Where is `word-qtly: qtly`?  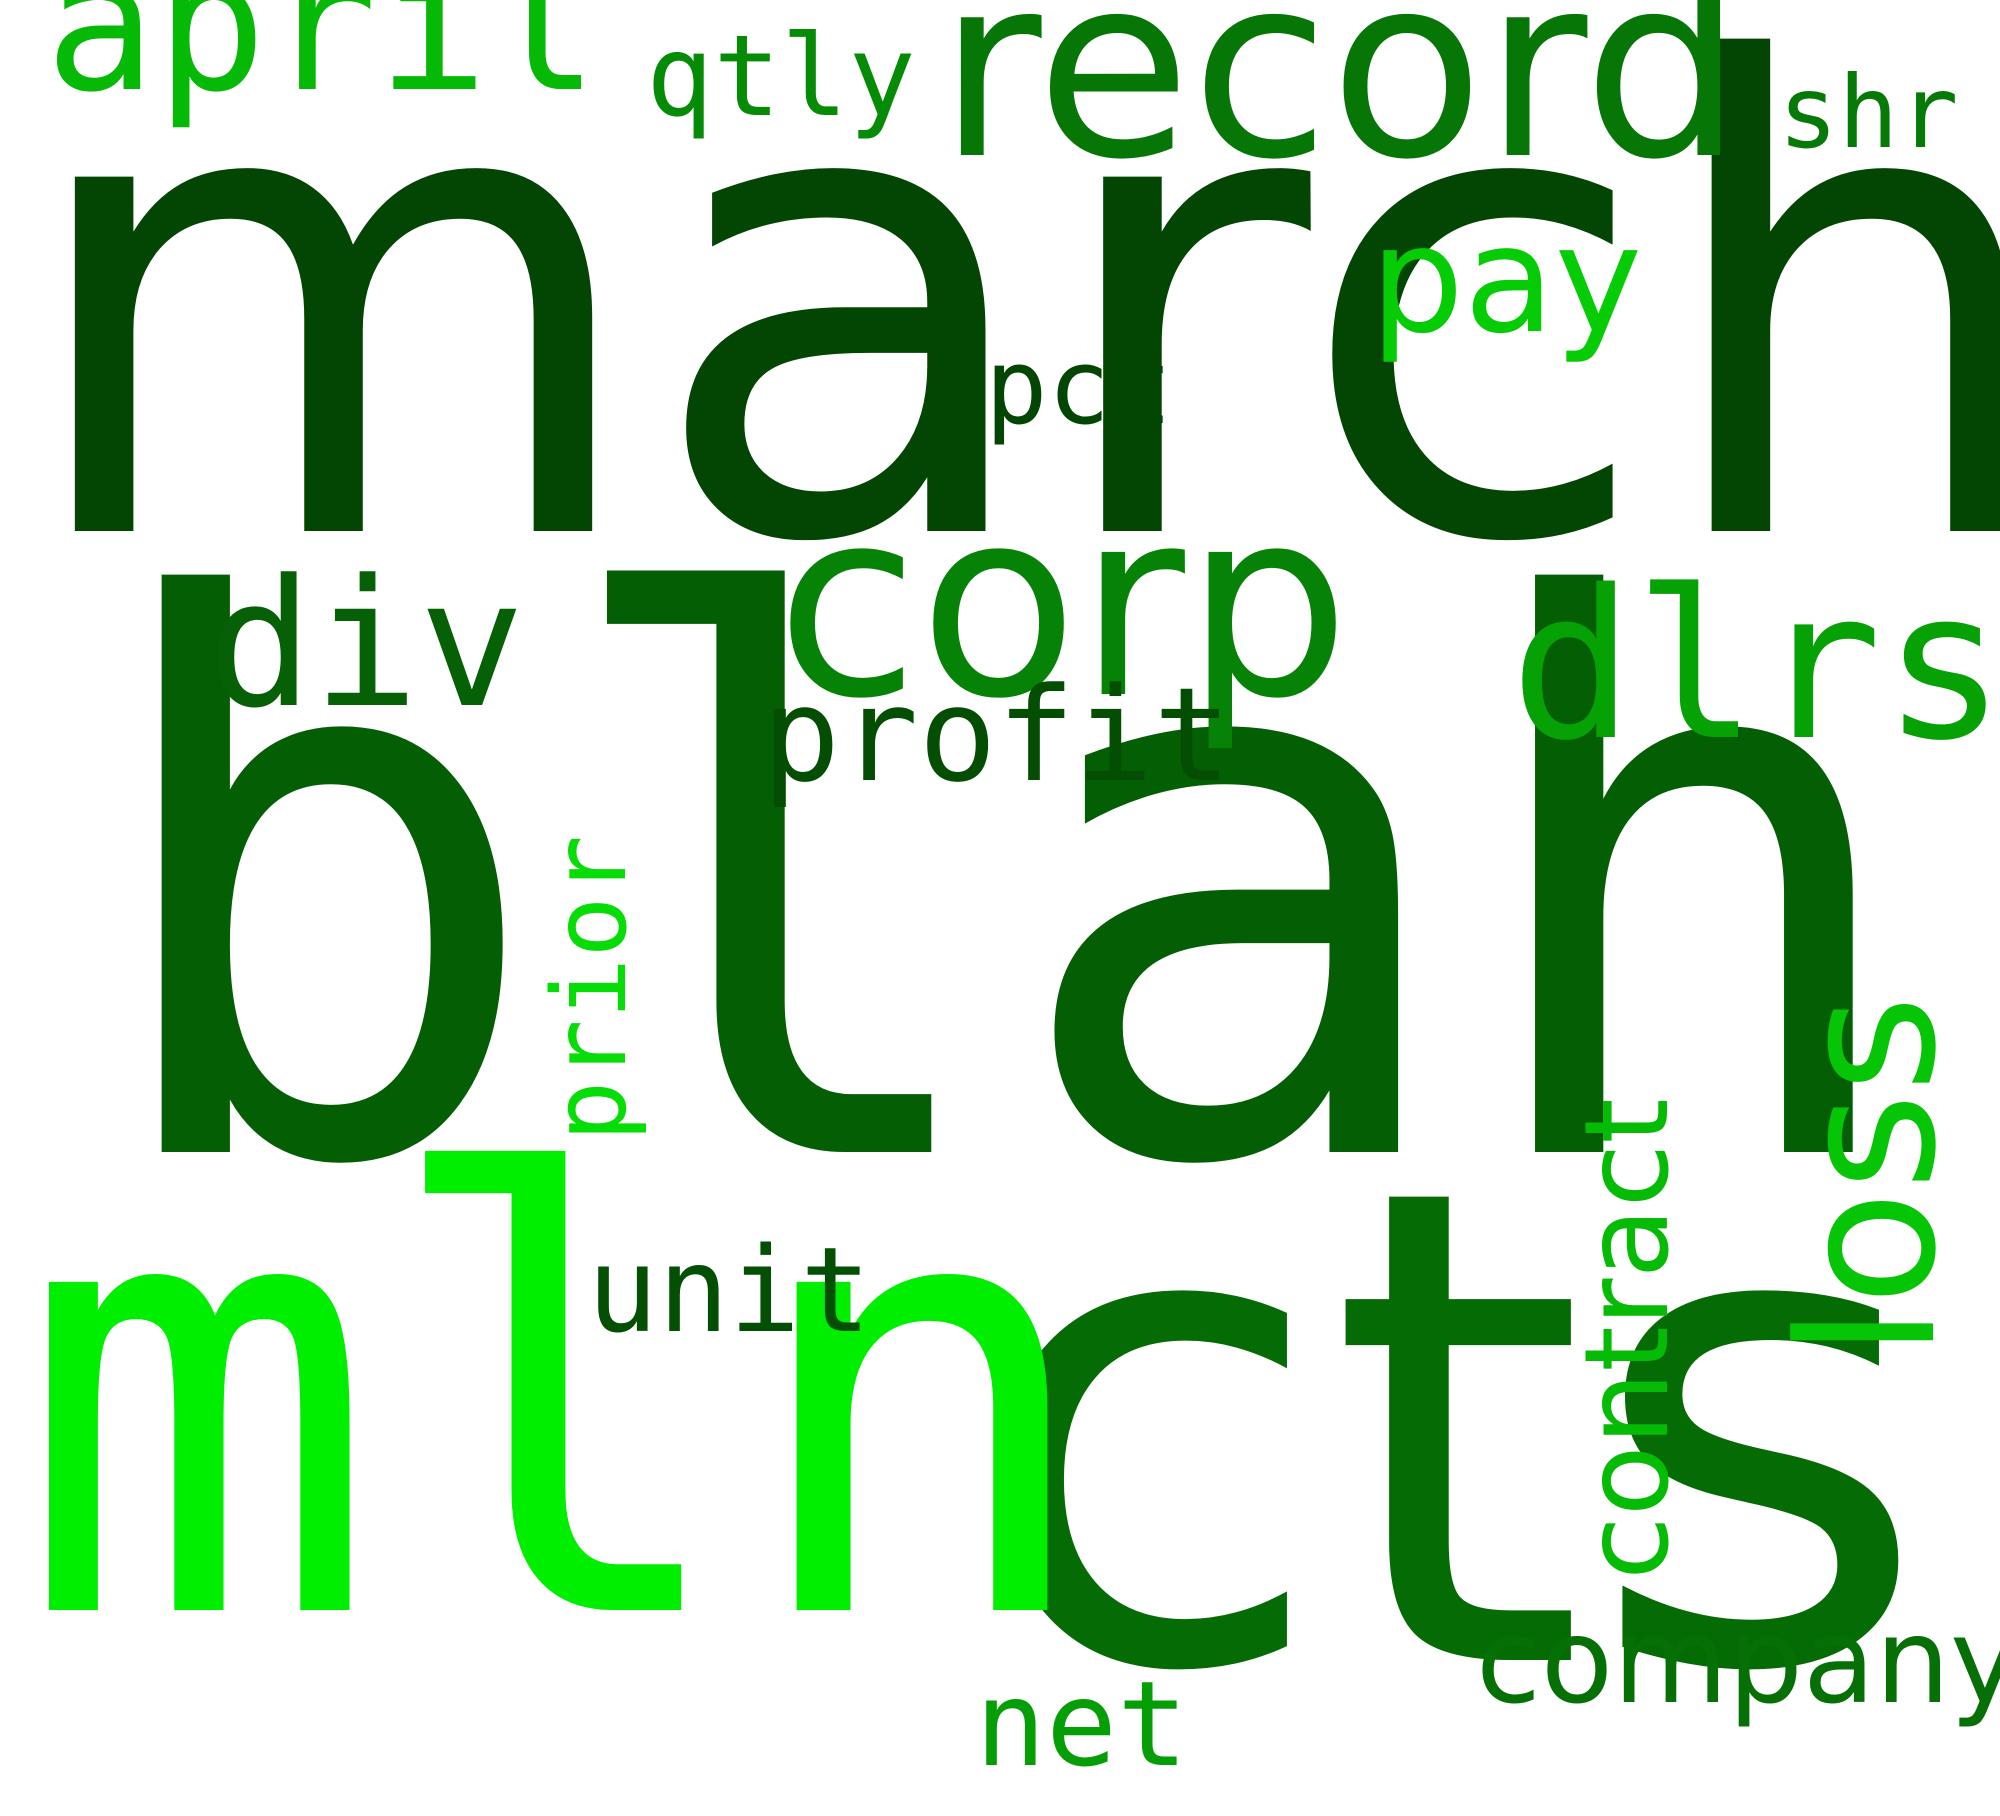
word-qtly: qtly is located at coordinates (781, 77).